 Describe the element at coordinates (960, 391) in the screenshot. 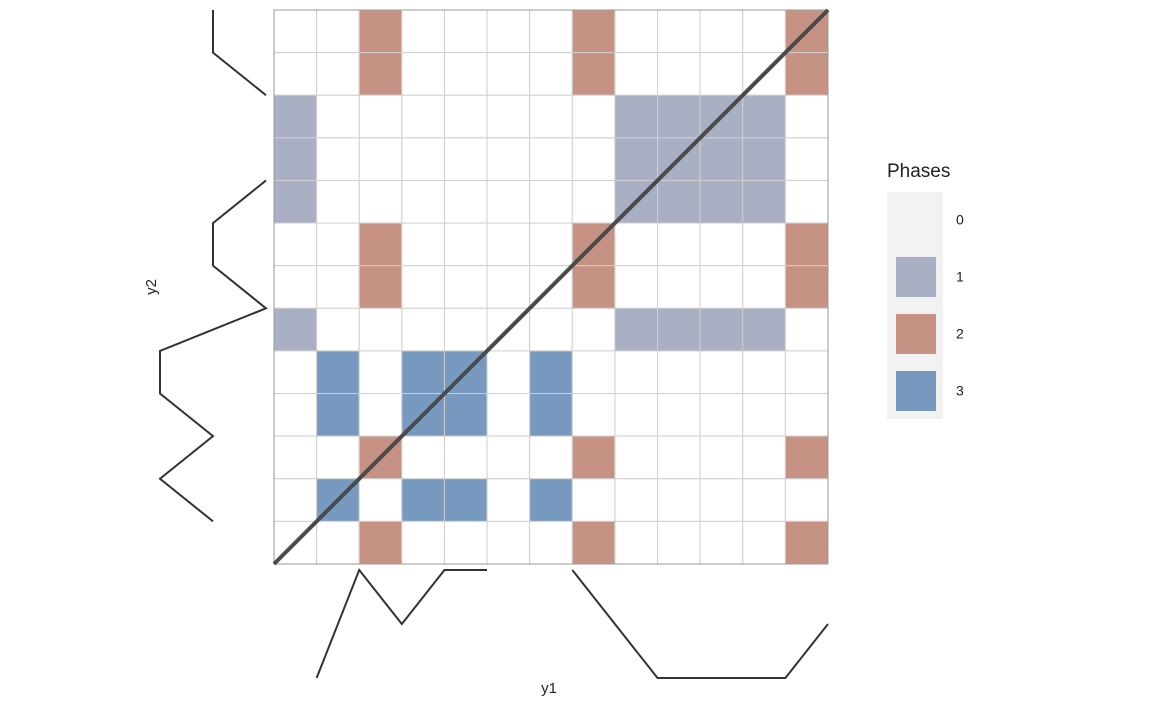

I see `legend-label: 3` at that location.